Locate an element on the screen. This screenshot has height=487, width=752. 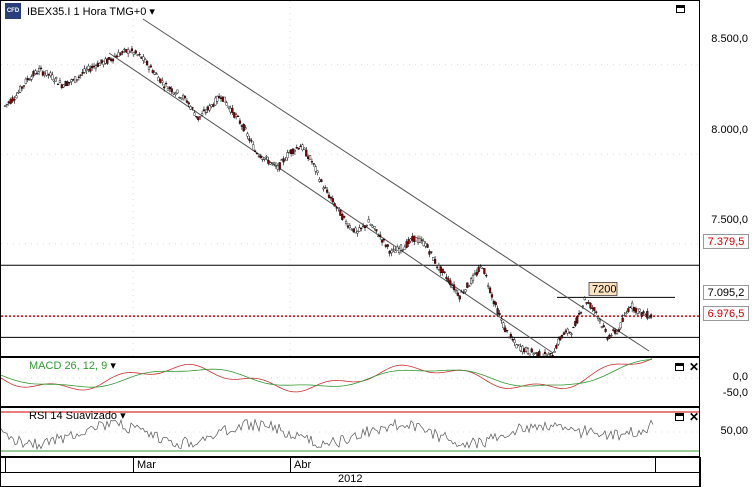
rsi-pane: RSI 14 Suavizado ▾ ✕ is located at coordinates (350, 432).